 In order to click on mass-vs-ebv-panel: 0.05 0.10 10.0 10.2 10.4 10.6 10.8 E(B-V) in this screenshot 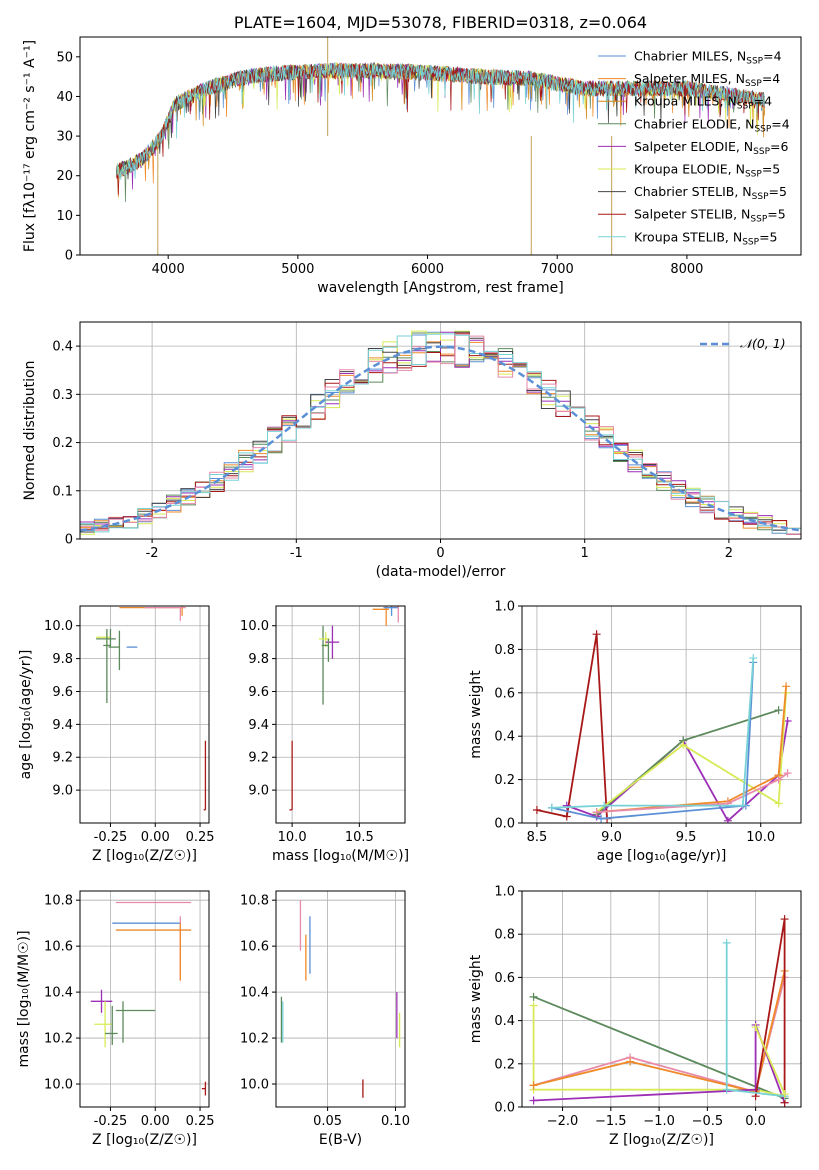, I will do `click(325, 1019)`.